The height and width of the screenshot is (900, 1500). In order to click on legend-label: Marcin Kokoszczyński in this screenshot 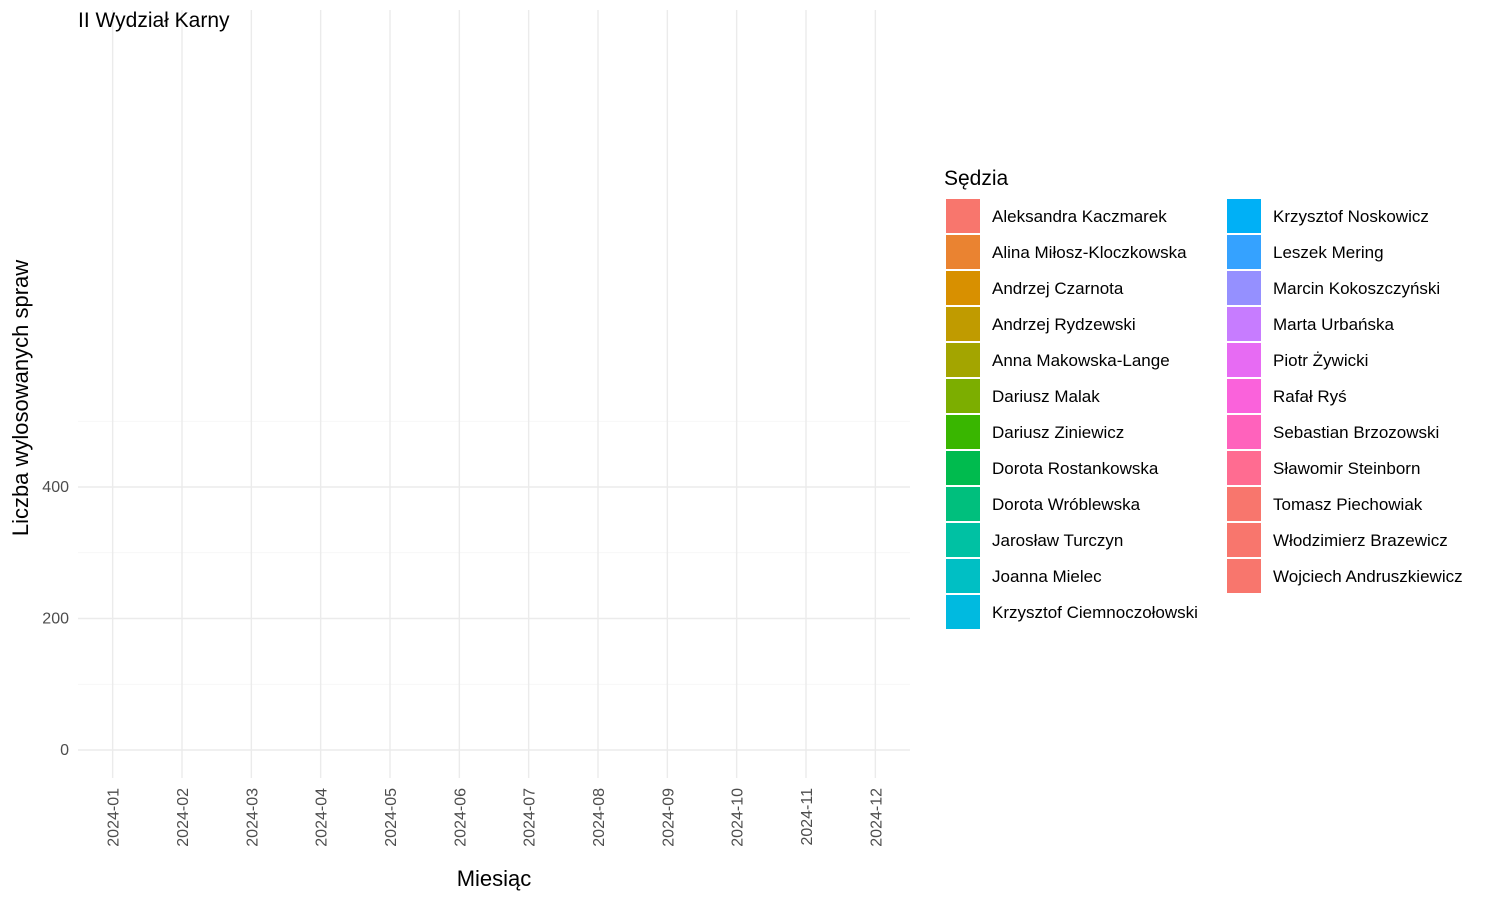, I will do `click(1356, 288)`.